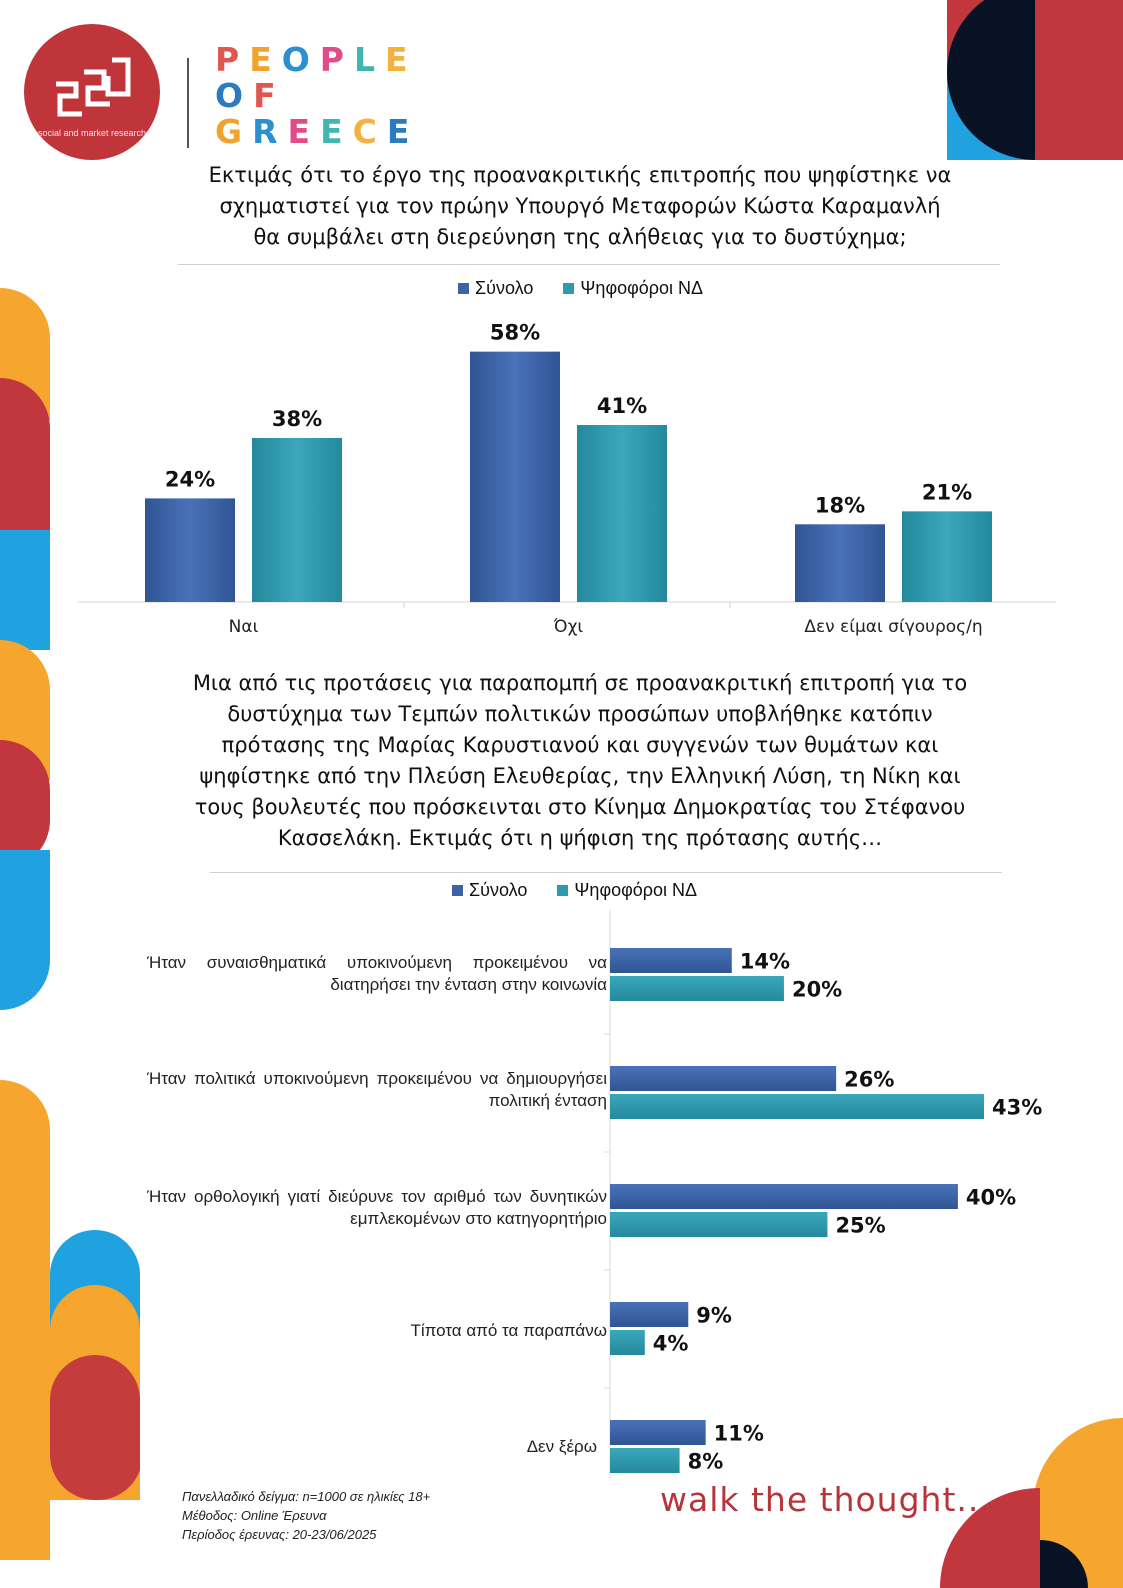 The image size is (1123, 1588). What do you see at coordinates (589, 264) in the screenshot?
I see `question1-divider` at bounding box center [589, 264].